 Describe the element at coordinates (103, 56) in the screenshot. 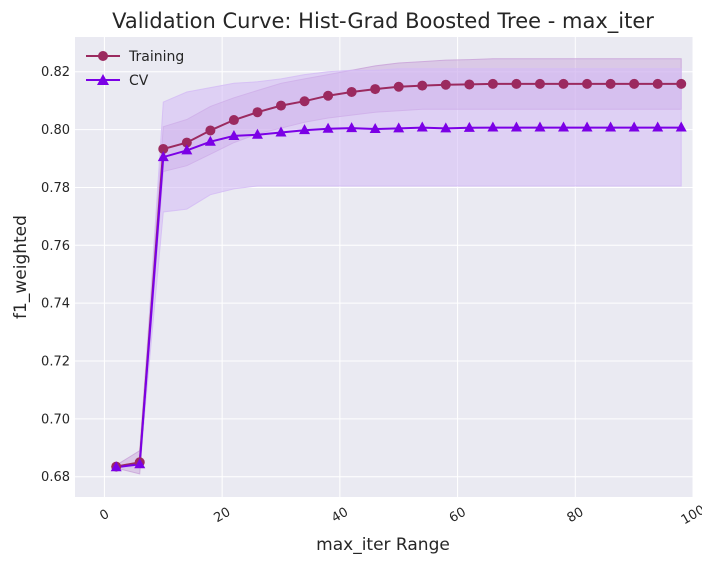

I see `legend-marker-training` at that location.